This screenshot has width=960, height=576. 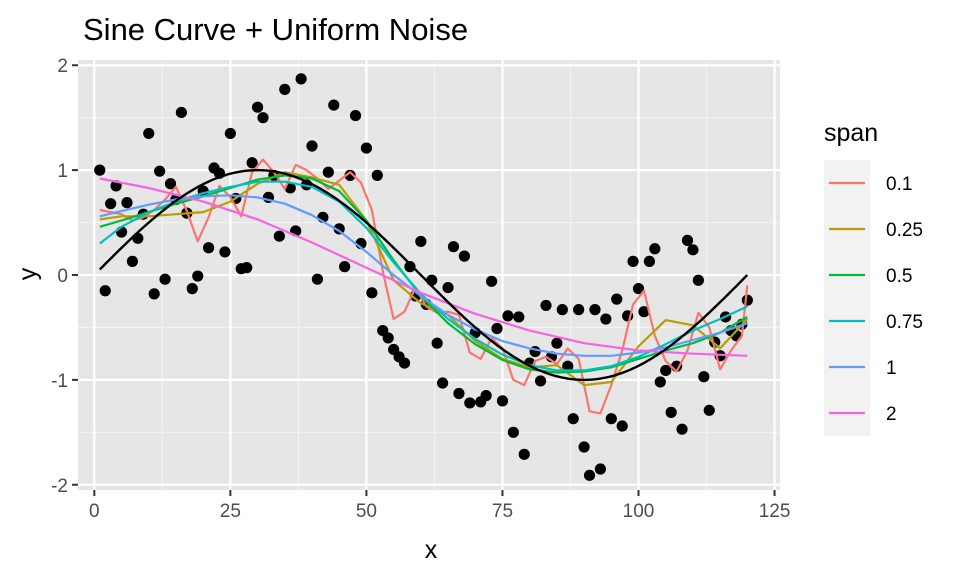 I want to click on legend-label: 0.25, so click(x=904, y=230).